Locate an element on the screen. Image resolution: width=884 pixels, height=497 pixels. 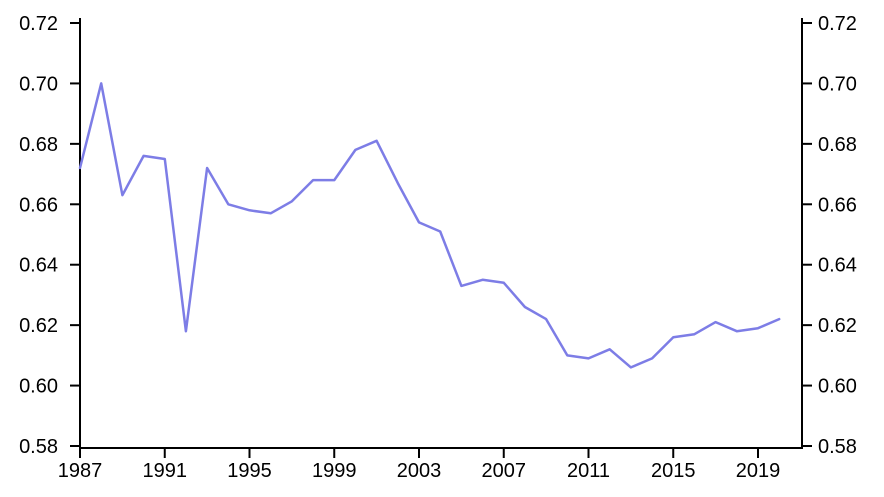
x-axis-tick-label: 2019 is located at coordinates (758, 471).